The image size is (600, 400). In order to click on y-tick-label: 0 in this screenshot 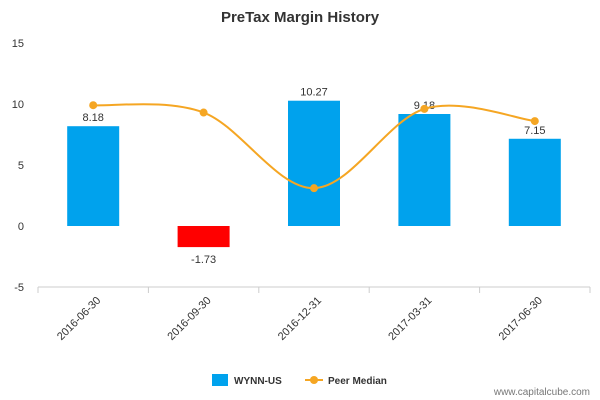, I will do `click(21, 227)`.